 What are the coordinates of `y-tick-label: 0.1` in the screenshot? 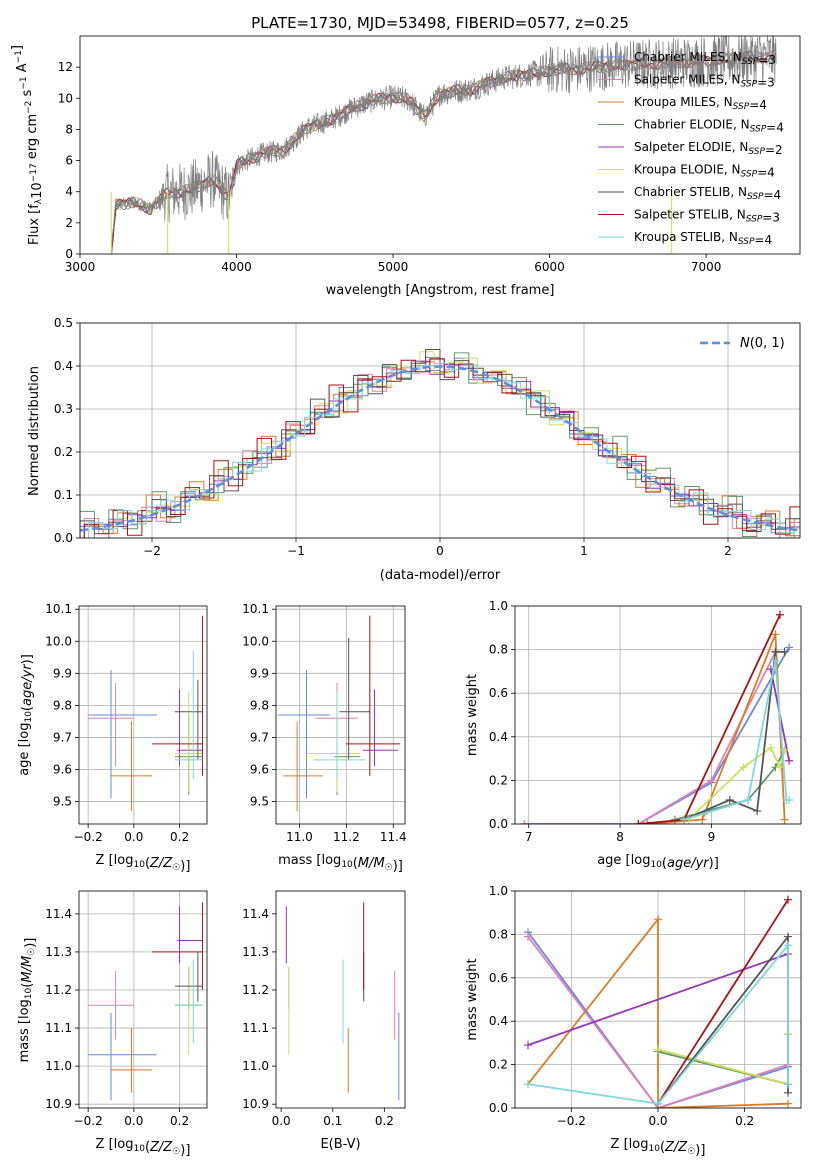 It's located at (63, 495).